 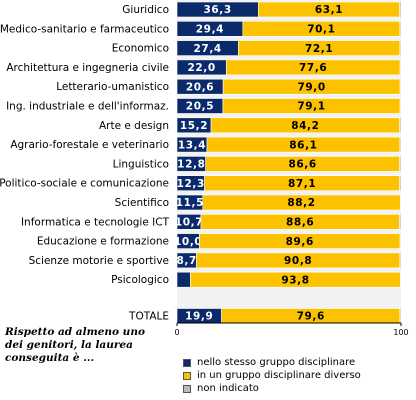 What do you see at coordinates (87, 107) in the screenshot?
I see `category-label-ing-industriale-e-dell-informaz: Ing. industriale e dell'informaz.` at bounding box center [87, 107].